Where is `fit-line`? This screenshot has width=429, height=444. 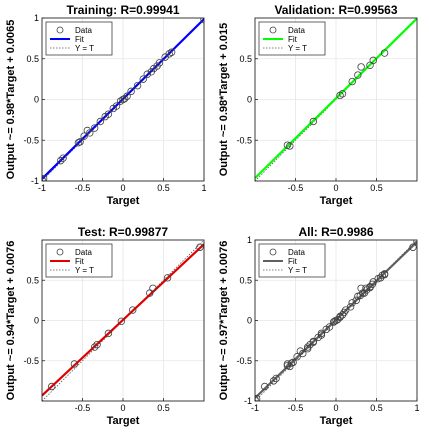
fit-line is located at coordinates (336, 98).